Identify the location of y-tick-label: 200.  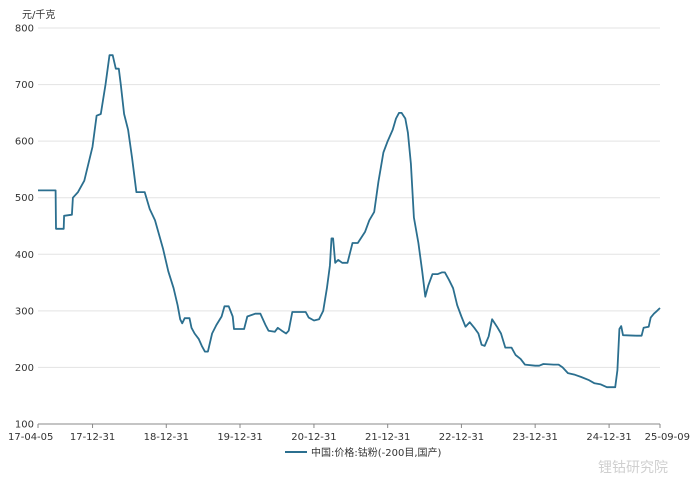
(24, 368).